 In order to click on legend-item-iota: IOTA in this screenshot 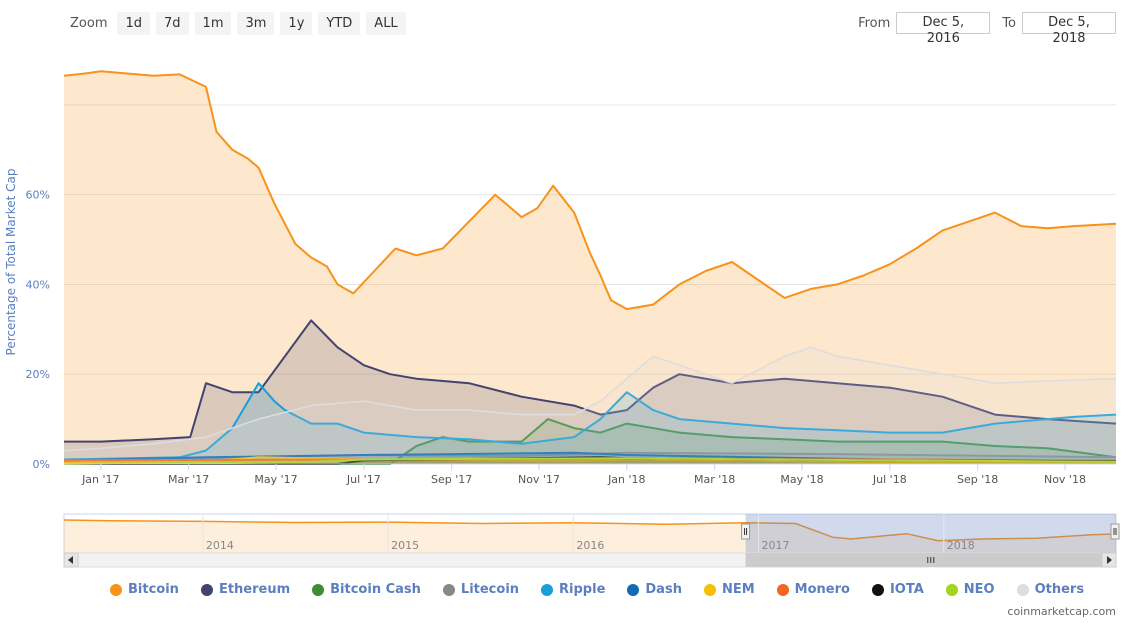, I will do `click(897, 589)`.